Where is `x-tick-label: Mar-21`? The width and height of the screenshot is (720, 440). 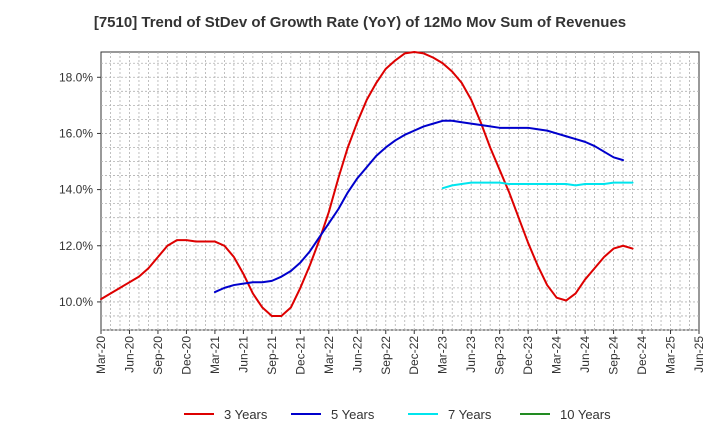 x-tick-label: Mar-21 is located at coordinates (215, 355).